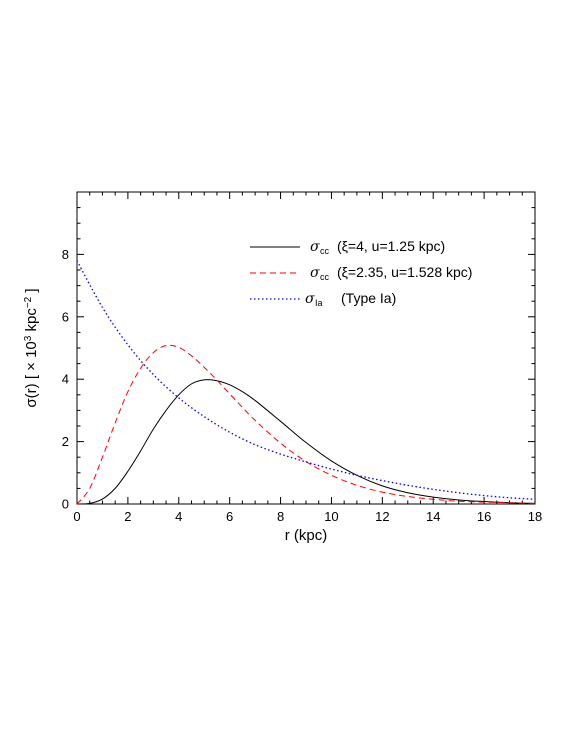  What do you see at coordinates (535, 516) in the screenshot?
I see `x-tick-label: 18` at bounding box center [535, 516].